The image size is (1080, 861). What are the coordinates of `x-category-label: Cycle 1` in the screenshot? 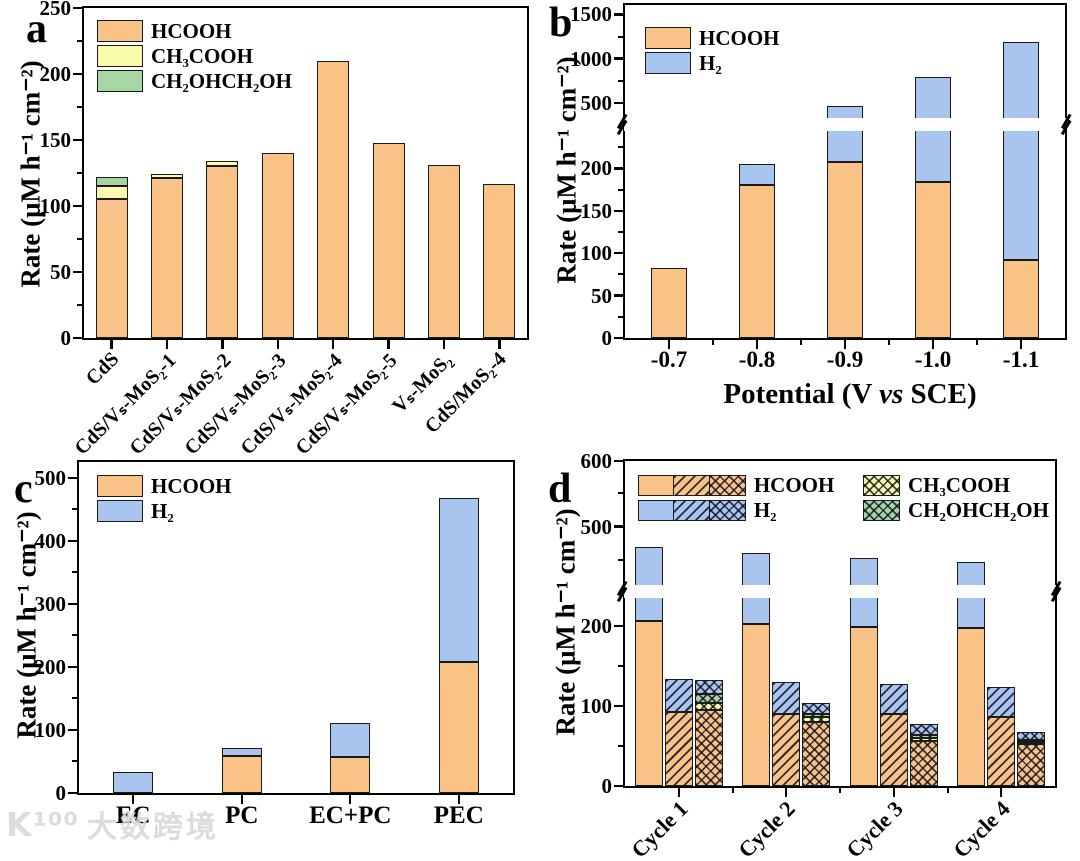 It's located at (659, 828).